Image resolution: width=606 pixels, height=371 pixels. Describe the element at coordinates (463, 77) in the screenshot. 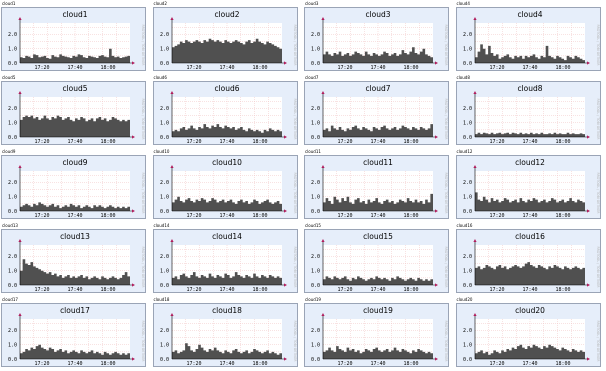

I see `chart-cell-label: cloud8` at that location.